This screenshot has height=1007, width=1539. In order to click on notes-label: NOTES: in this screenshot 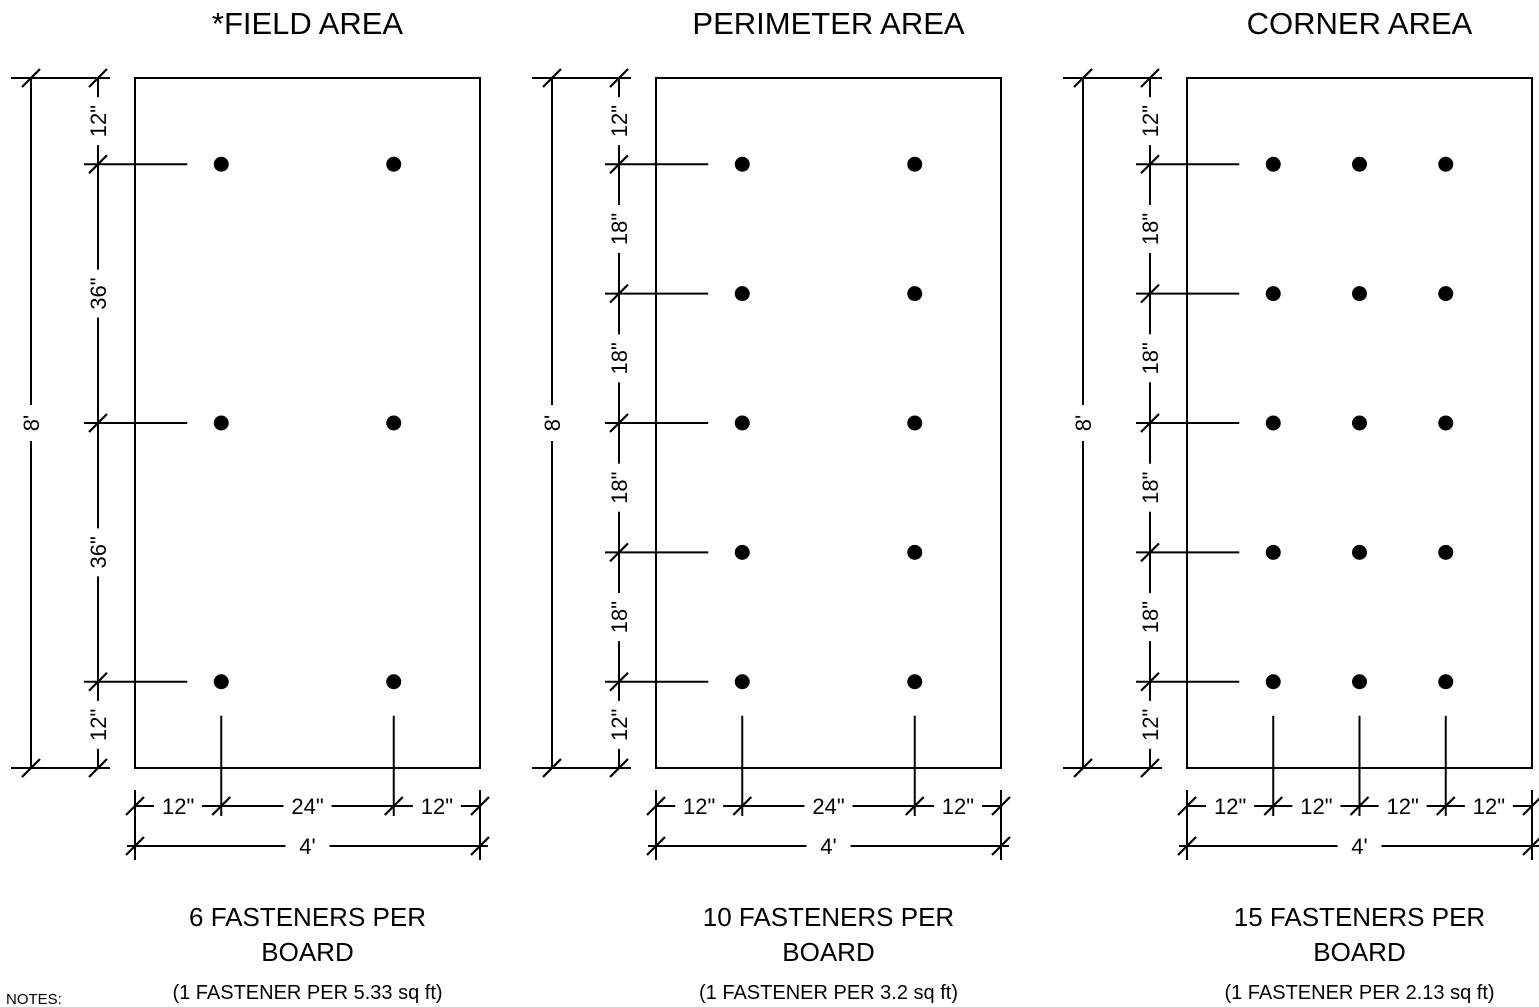, I will do `click(34, 999)`.